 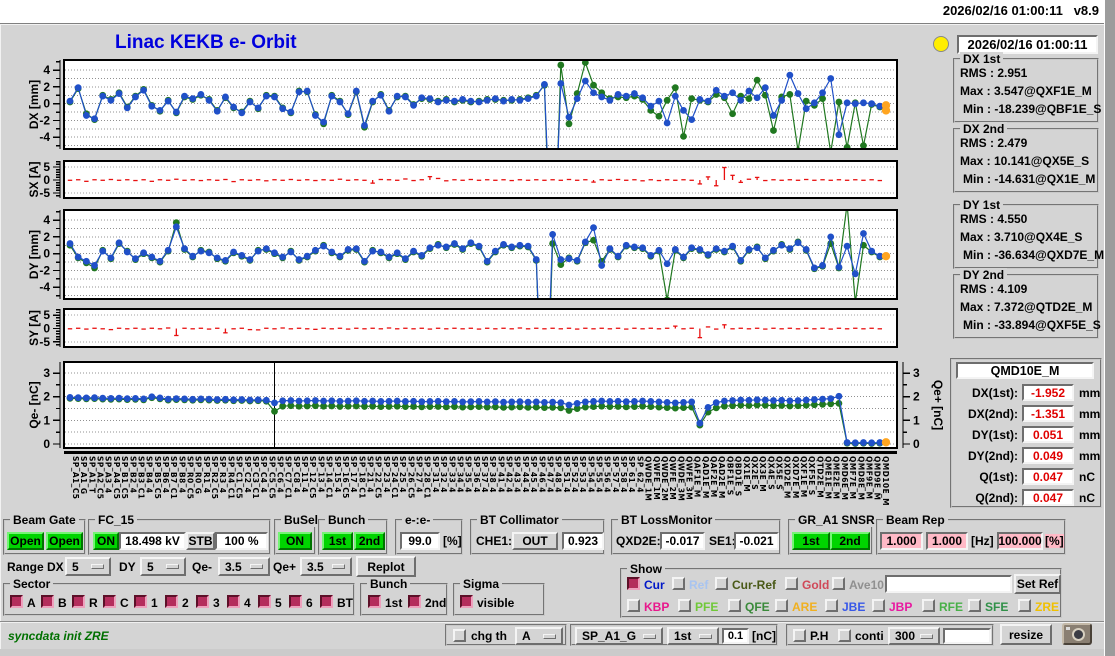 I want to click on che1-state-button: OUT, so click(x=535, y=541).